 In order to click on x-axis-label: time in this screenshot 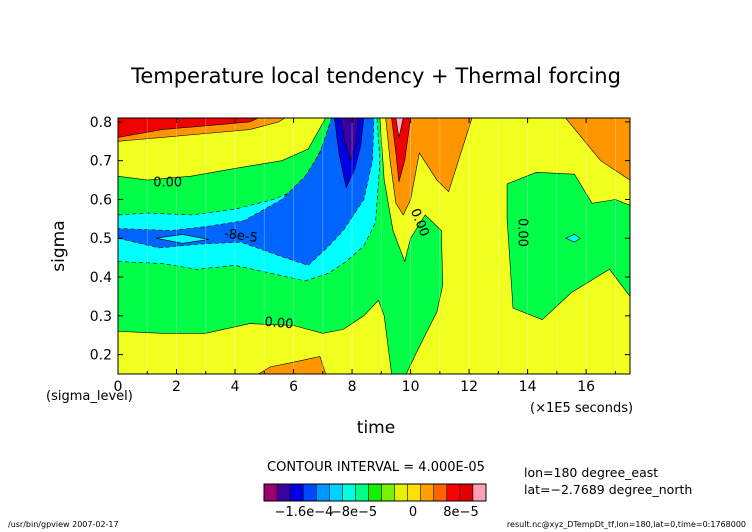, I will do `click(376, 428)`.